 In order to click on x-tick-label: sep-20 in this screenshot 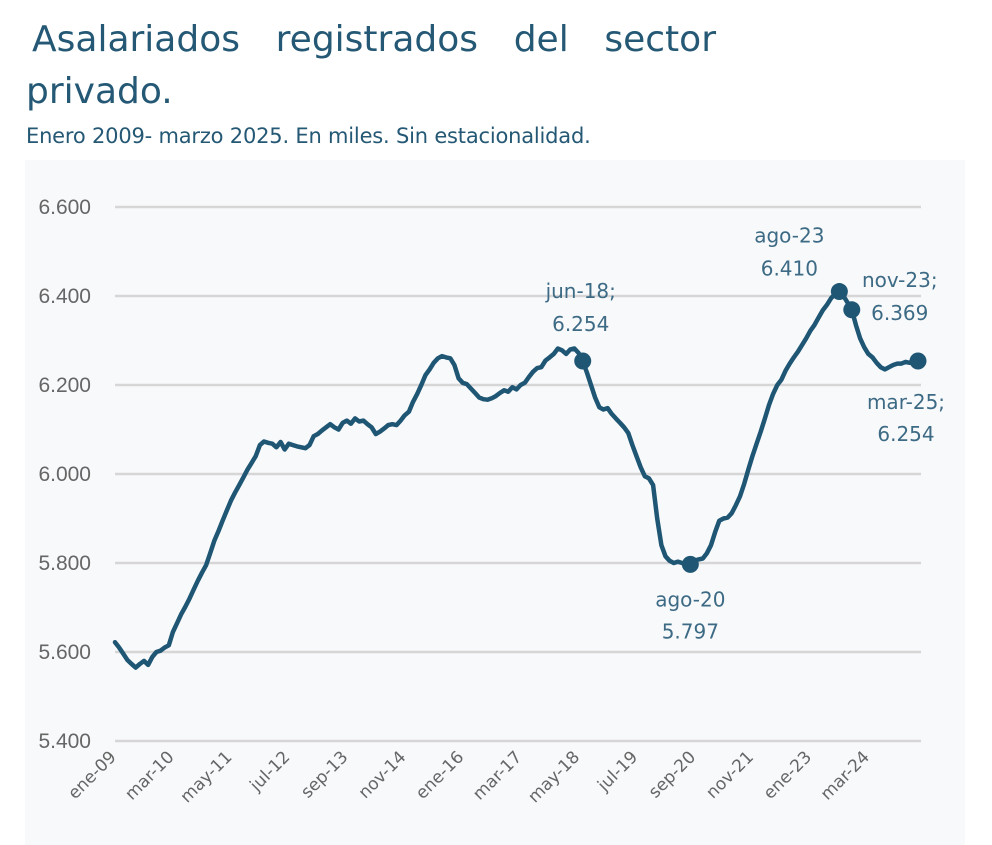, I will do `click(672, 774)`.